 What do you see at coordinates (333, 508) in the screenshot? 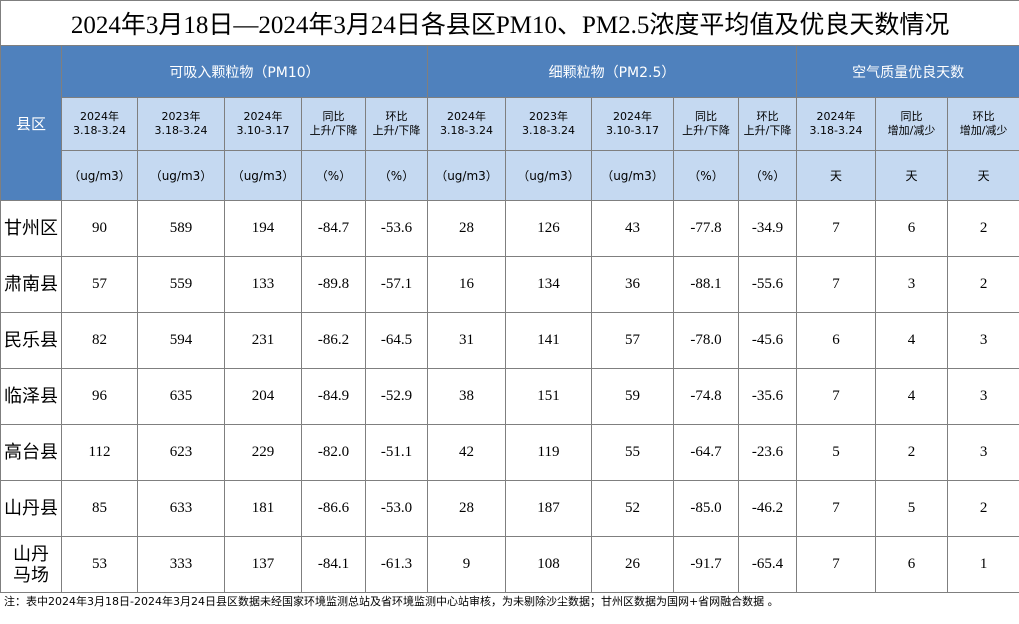
I see `value-cell: -86.6` at bounding box center [333, 508].